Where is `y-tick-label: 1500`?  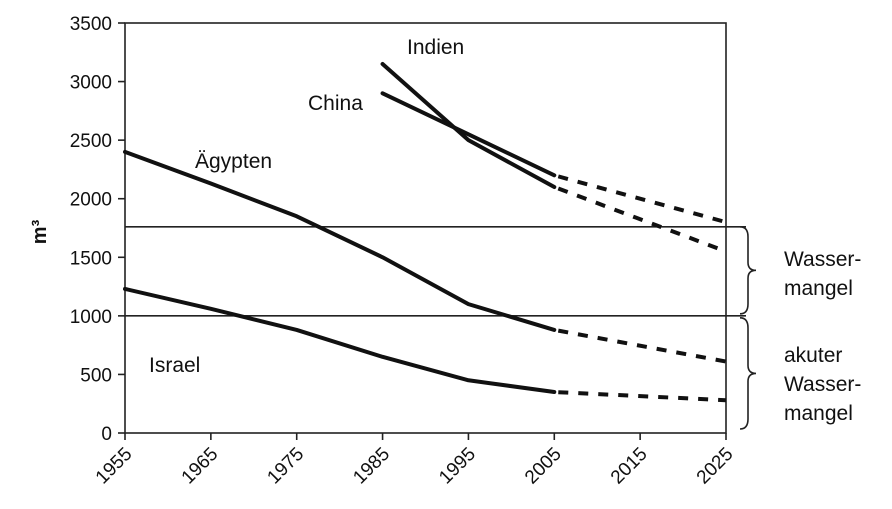
y-tick-label: 1500 is located at coordinates (91, 258).